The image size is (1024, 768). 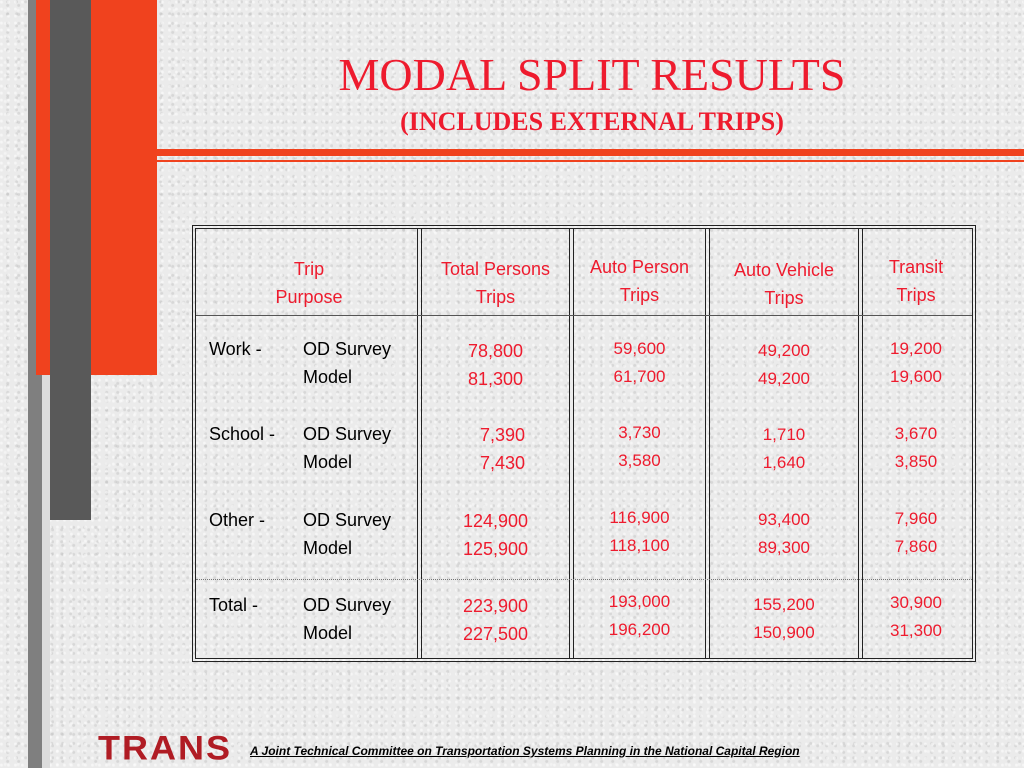 I want to click on transit-values: 30,900 31,300, so click(x=916, y=617).